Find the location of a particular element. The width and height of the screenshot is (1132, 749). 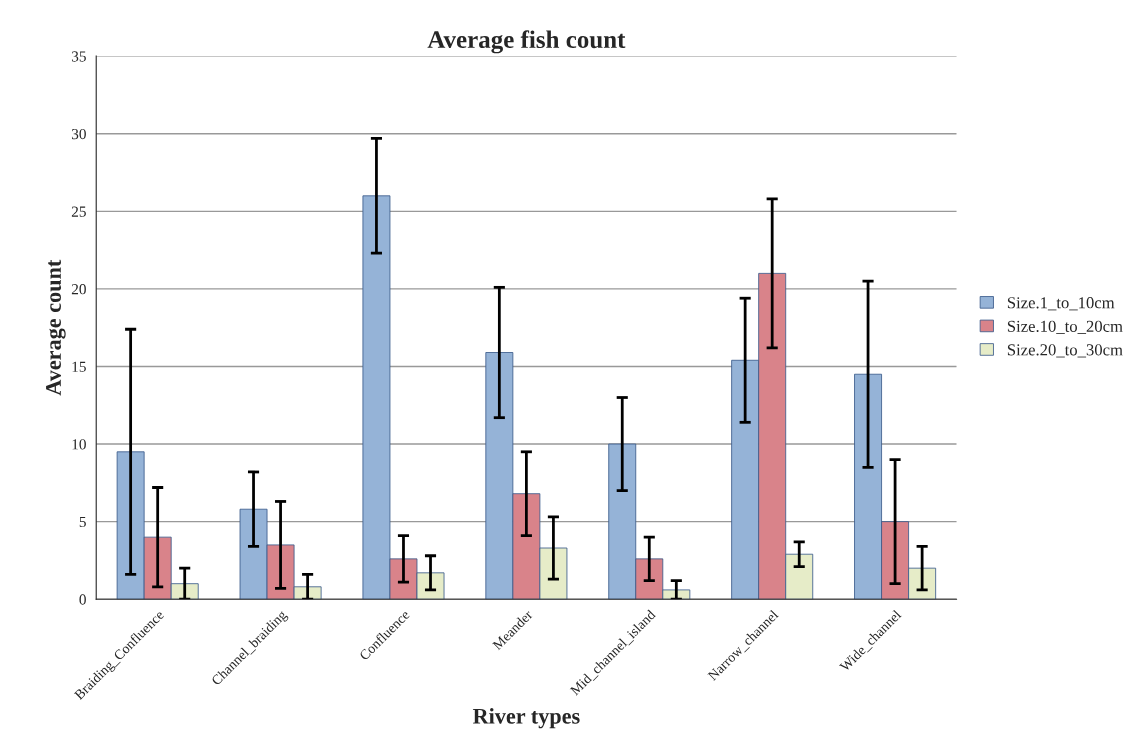

y-tick-label: 35 is located at coordinates (78, 56).